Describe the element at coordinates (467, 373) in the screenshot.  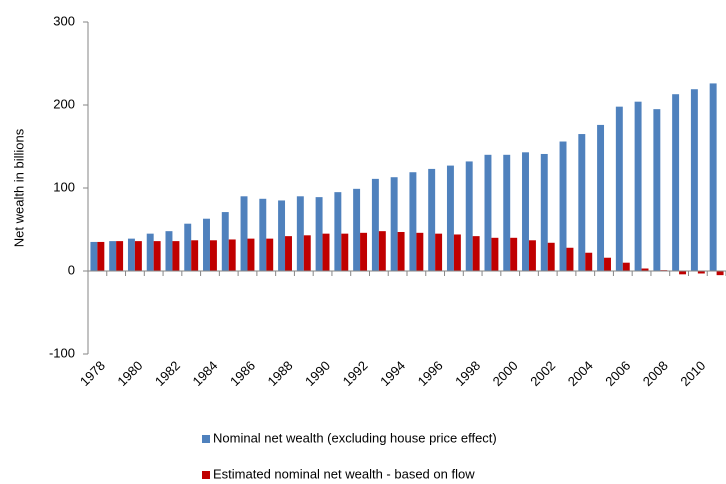
I see `x-tick-label: 1998` at that location.